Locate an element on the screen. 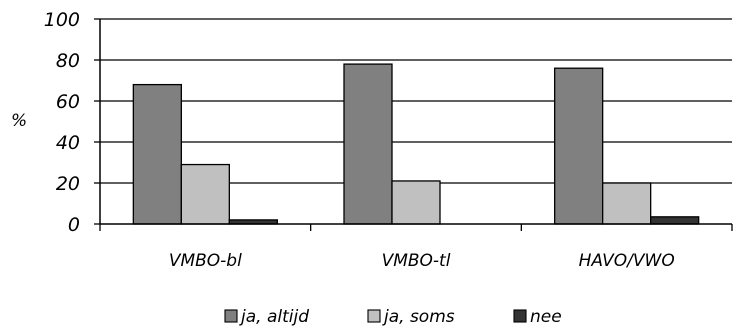 The image size is (741, 333). x-tick-label: VMBO-tl is located at coordinates (416, 261).